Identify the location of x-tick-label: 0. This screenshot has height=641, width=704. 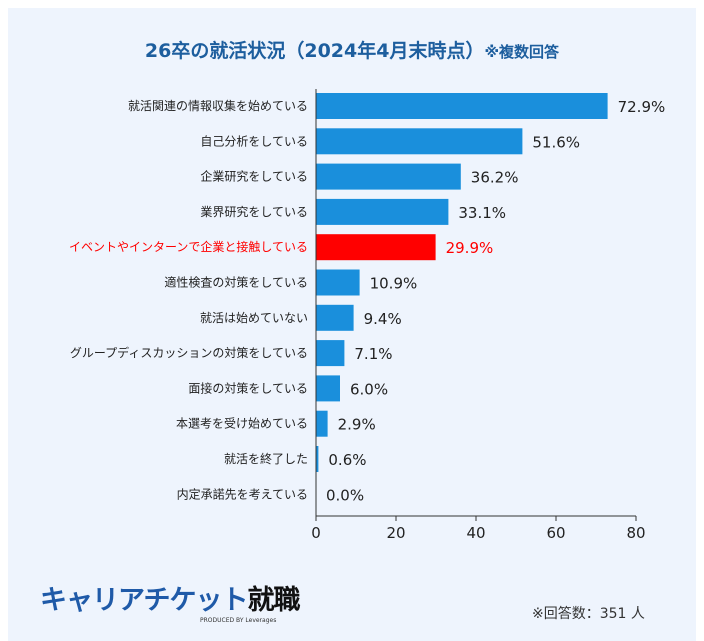
(316, 533).